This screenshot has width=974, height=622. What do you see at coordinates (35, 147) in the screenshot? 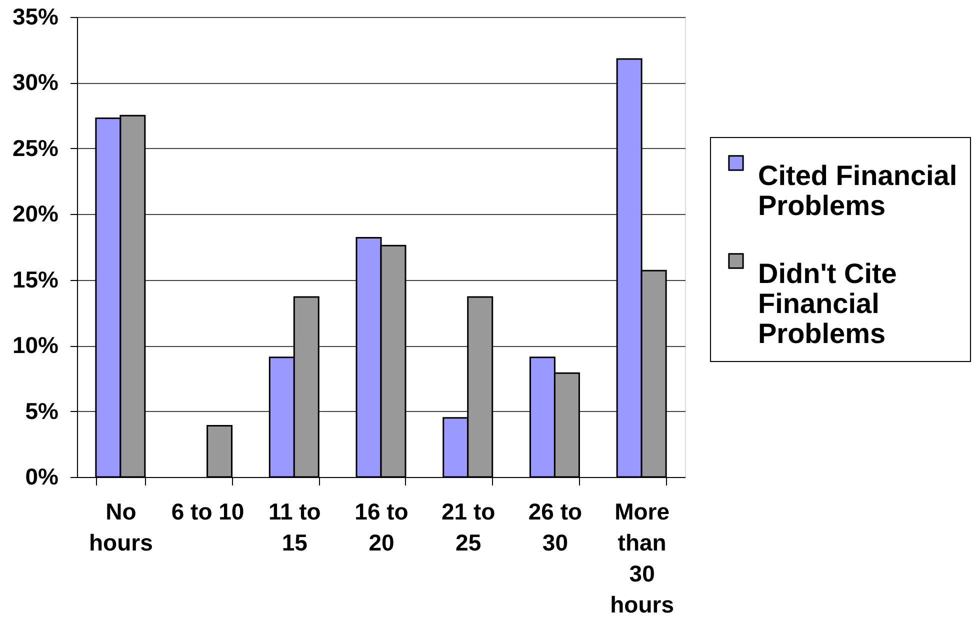
I see `y-tick-label: 25%` at bounding box center [35, 147].